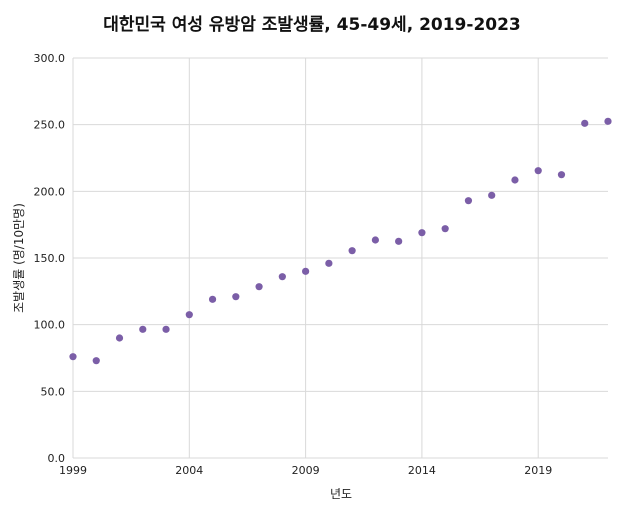 This screenshot has height=512, width=620. Describe the element at coordinates (306, 470) in the screenshot. I see `x-tick-label: 2009` at that location.